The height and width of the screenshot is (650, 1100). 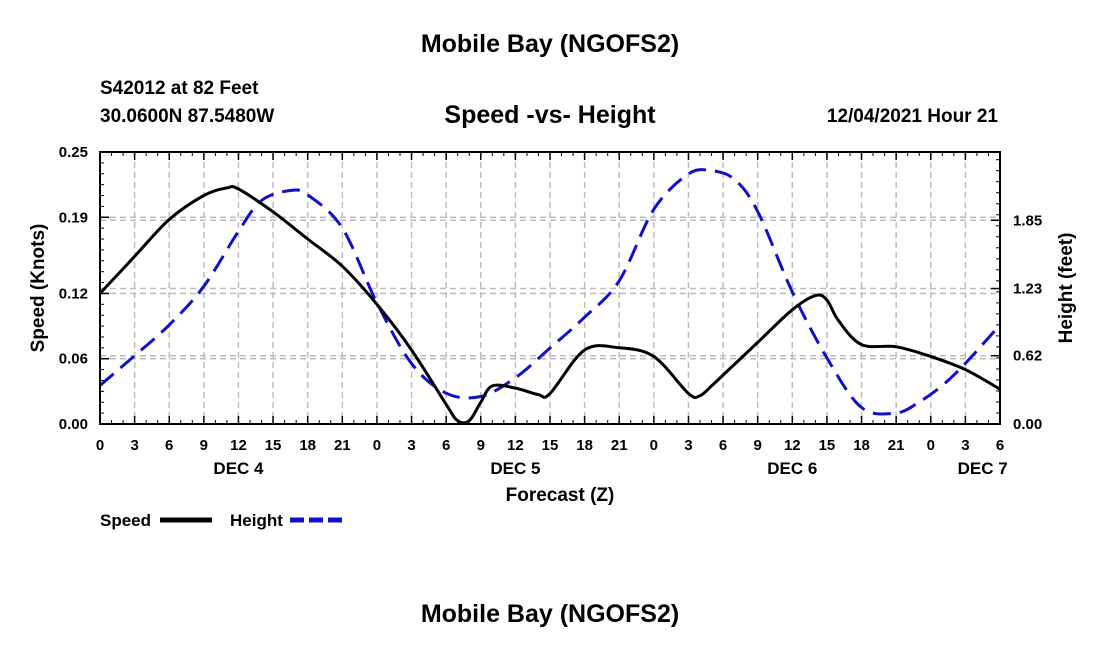 What do you see at coordinates (912, 116) in the screenshot?
I see `forecast-datetime: 12/04/2021 Hour 21` at bounding box center [912, 116].